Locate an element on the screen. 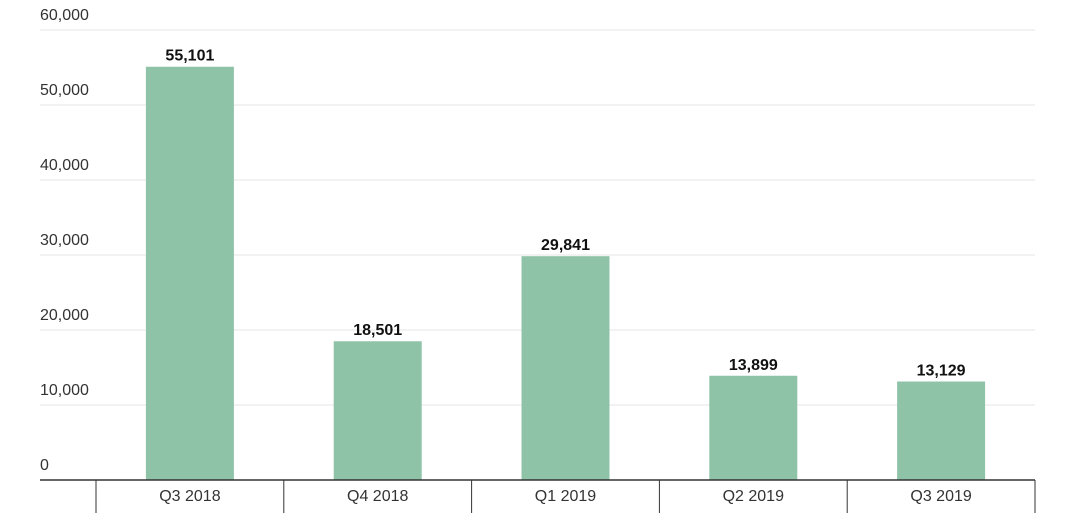  y-axis-tick-labels: 0 10,000 20,000 30,000 40,000 50,000 60,000 is located at coordinates (64, 240).